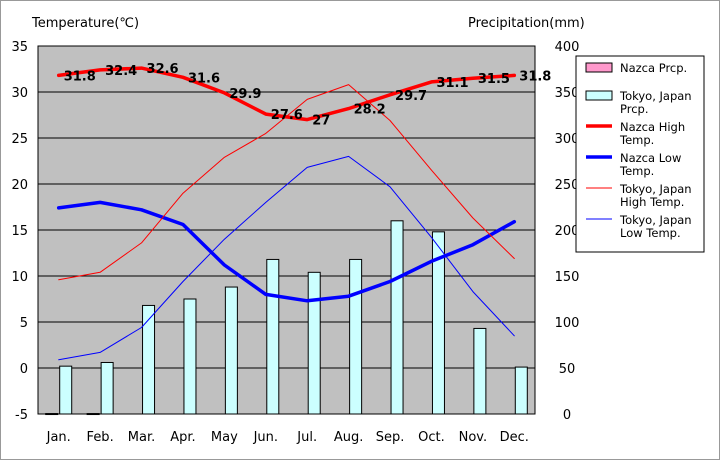 This screenshot has width=720, height=460. What do you see at coordinates (224, 437) in the screenshot?
I see `x-tick-label: May` at bounding box center [224, 437].